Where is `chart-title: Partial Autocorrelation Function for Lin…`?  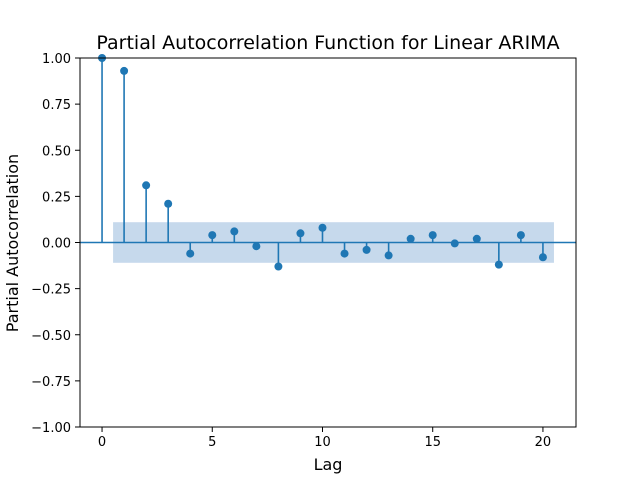
chart-title: Partial Autocorrelation Function for Lin… is located at coordinates (327, 43).